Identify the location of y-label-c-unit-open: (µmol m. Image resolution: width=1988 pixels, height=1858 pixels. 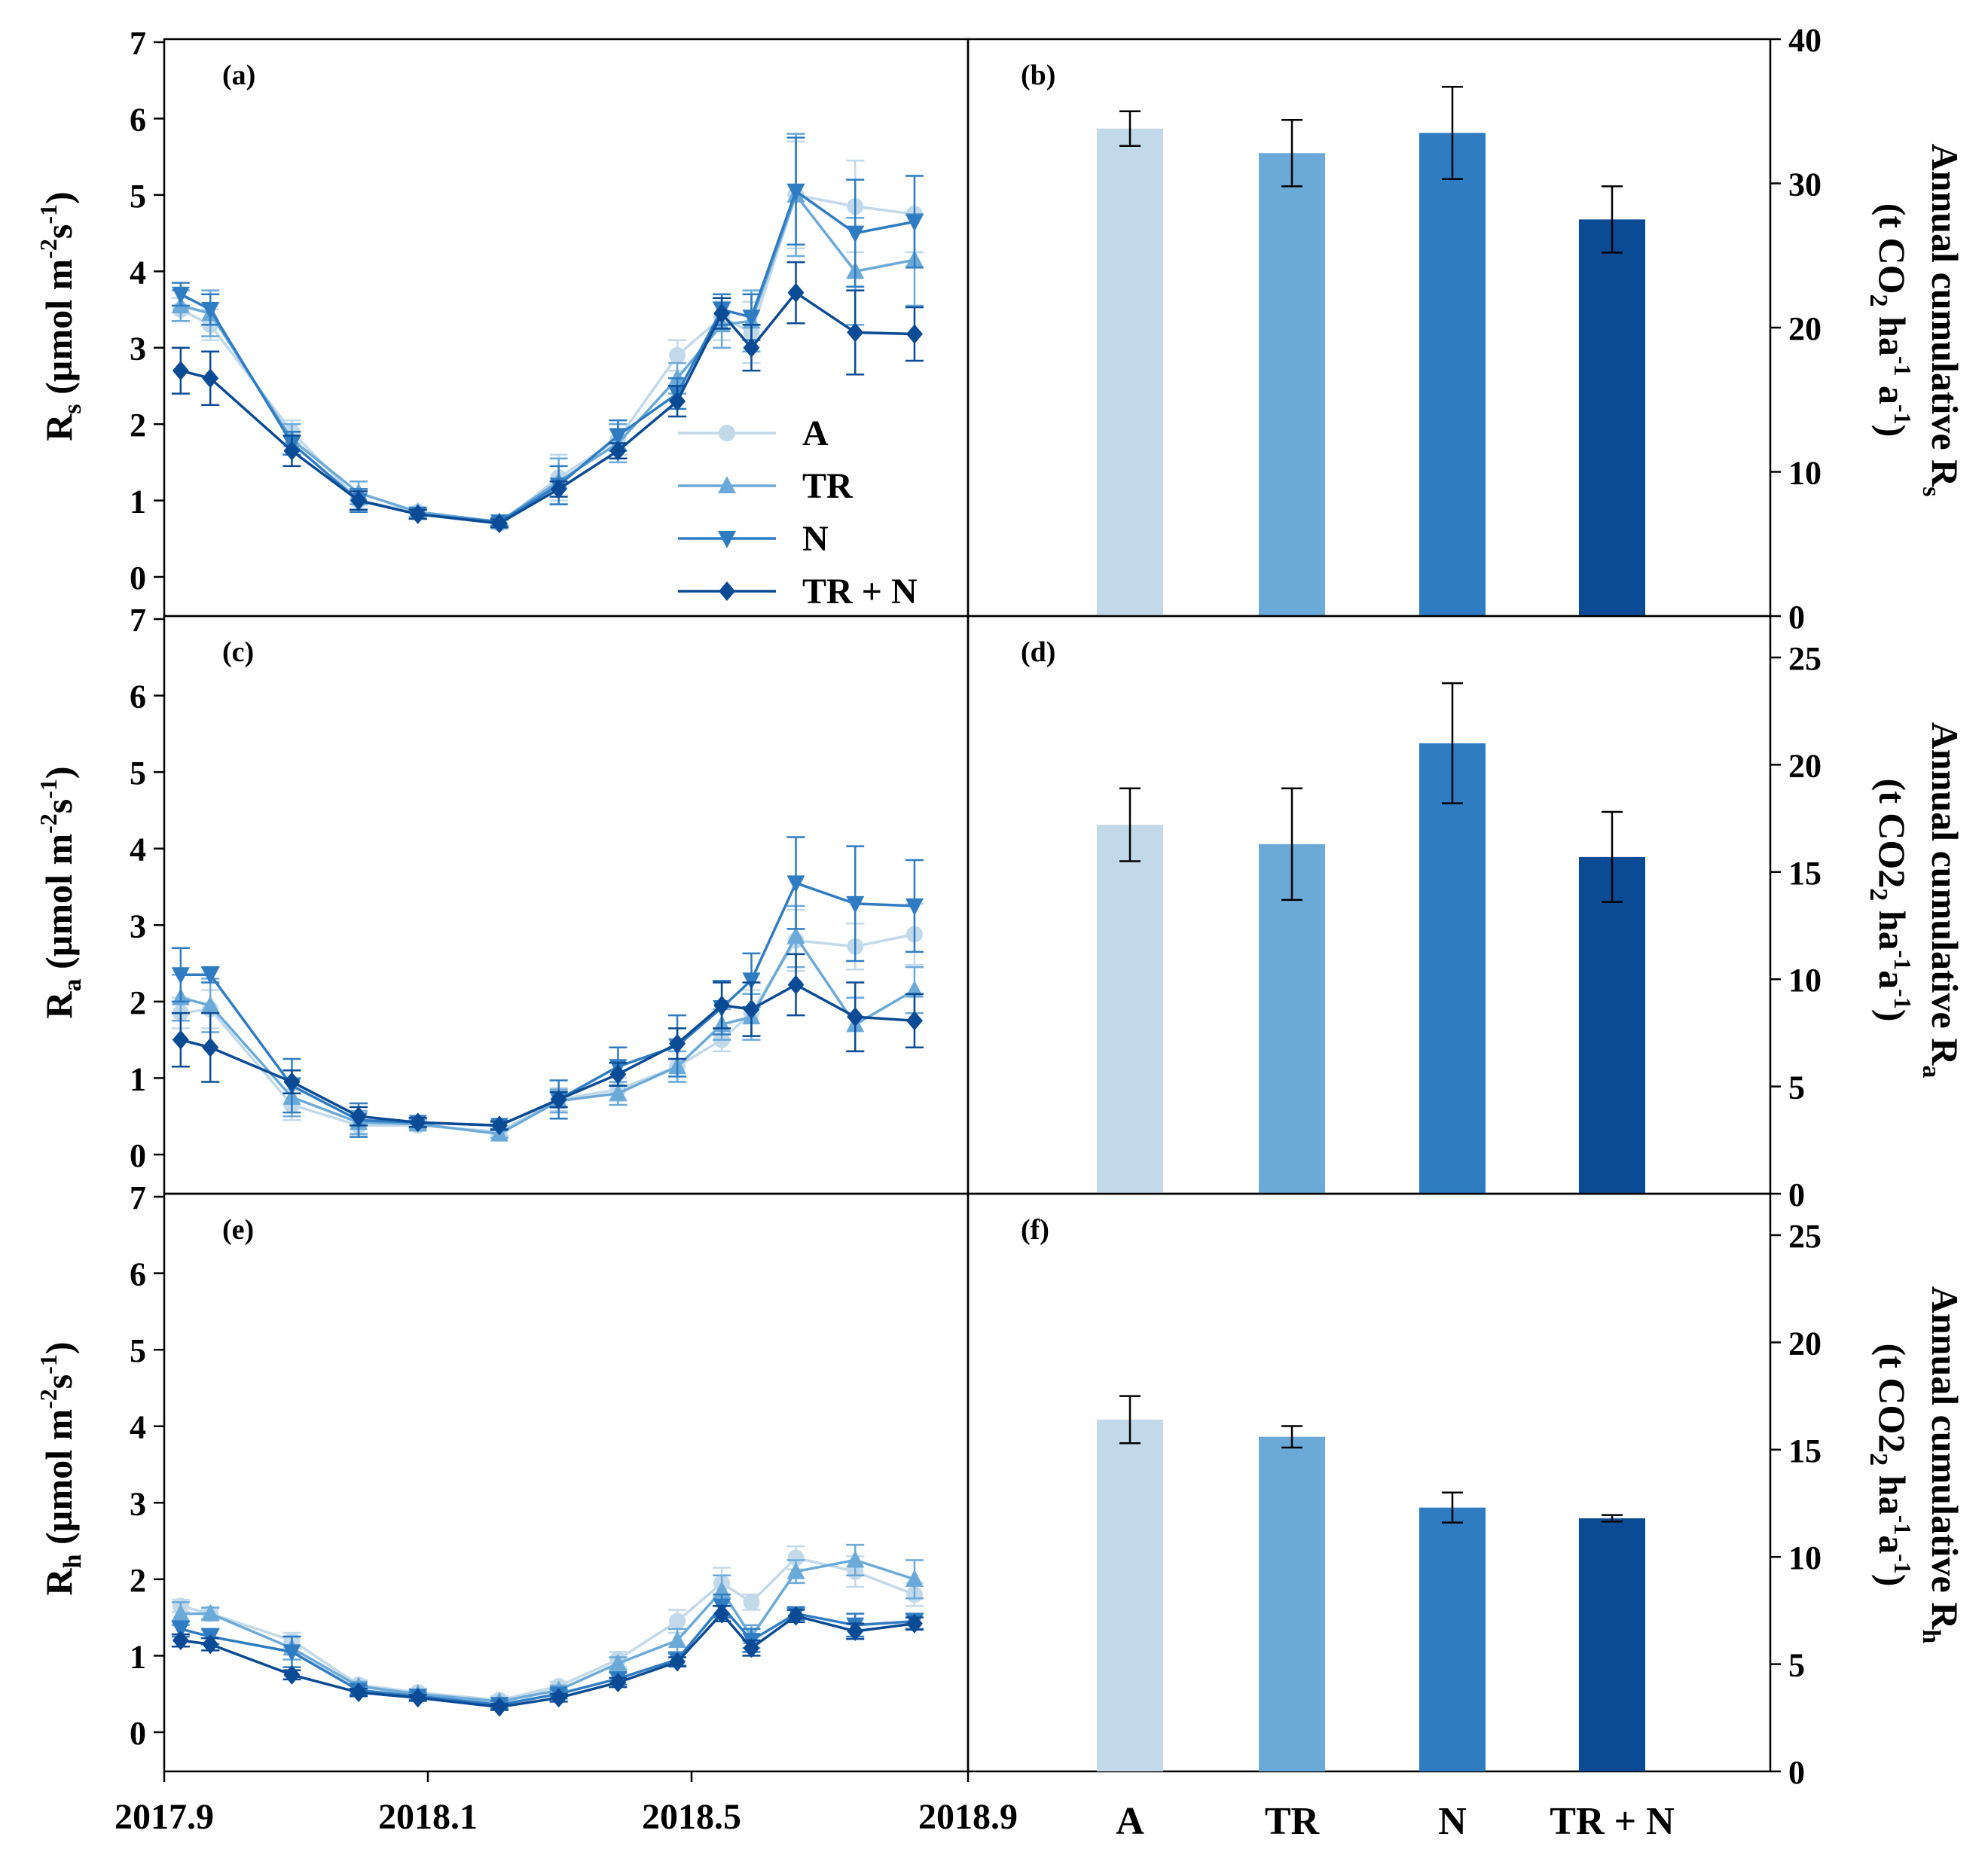
(59, 902).